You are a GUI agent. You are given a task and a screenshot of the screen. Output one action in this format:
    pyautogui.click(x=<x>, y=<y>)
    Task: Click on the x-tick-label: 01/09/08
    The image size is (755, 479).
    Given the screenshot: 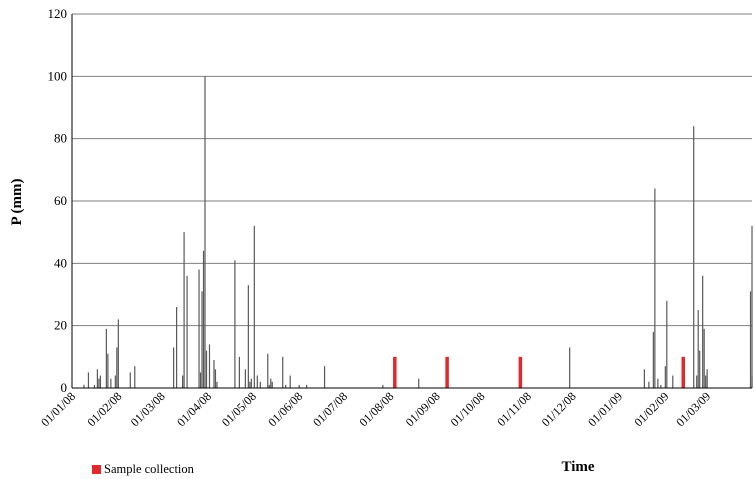 What is the action you would take?
    pyautogui.click(x=423, y=409)
    